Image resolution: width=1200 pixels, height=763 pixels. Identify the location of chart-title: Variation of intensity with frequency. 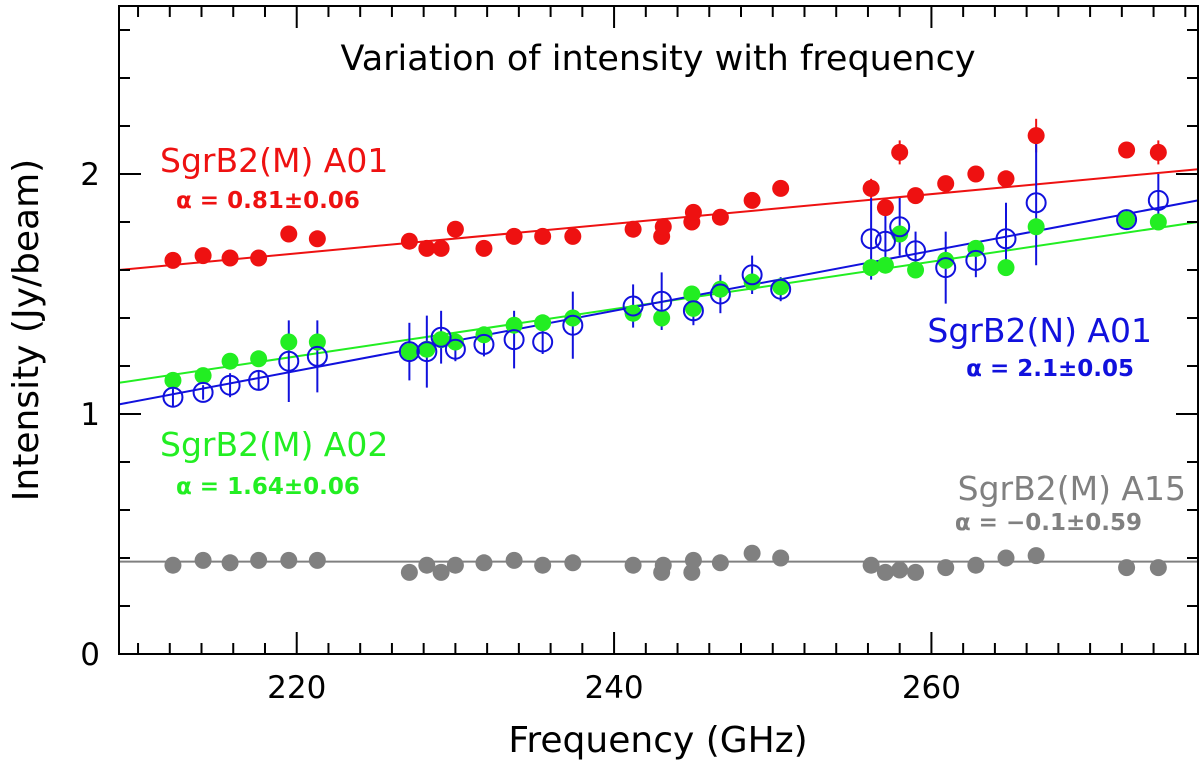
(657, 59).